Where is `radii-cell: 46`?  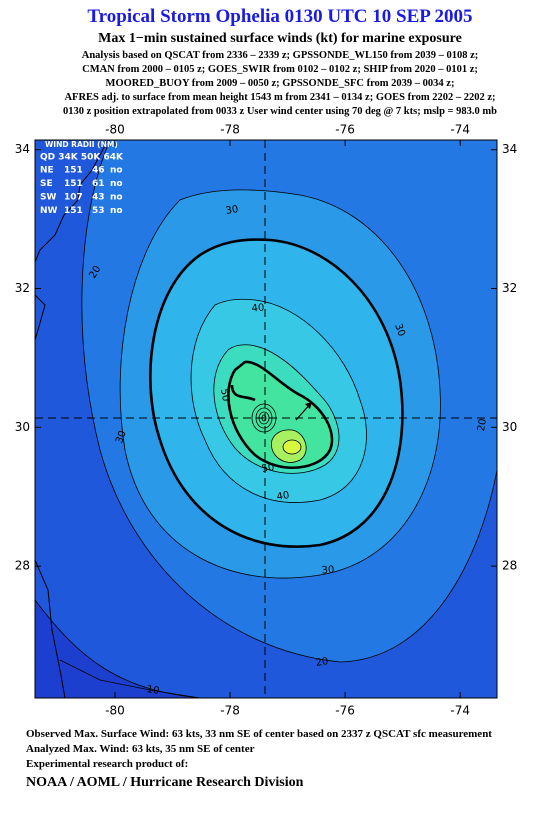
radii-cell: 46 is located at coordinates (98, 171).